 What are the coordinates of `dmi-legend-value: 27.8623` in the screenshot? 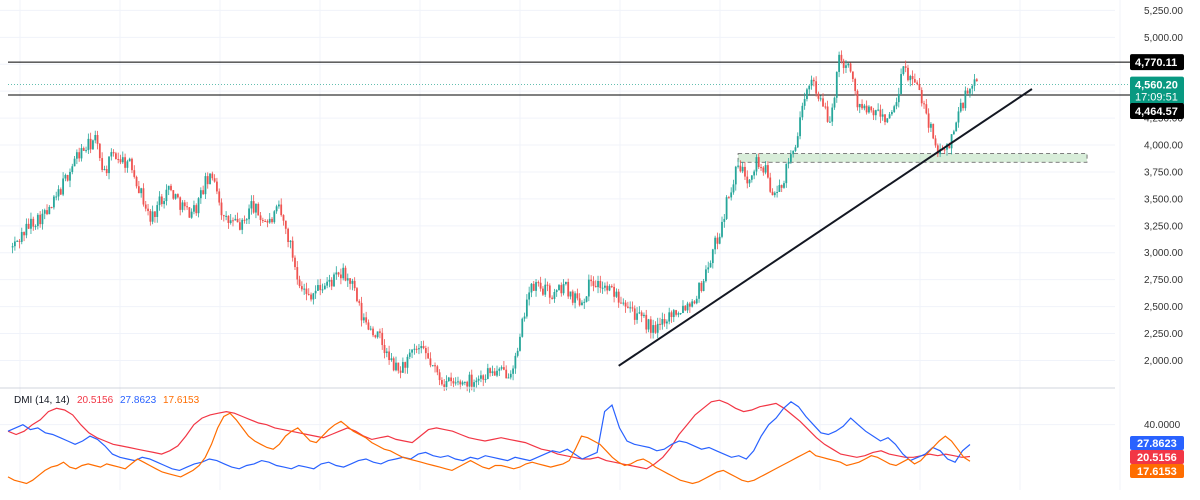 It's located at (138, 400).